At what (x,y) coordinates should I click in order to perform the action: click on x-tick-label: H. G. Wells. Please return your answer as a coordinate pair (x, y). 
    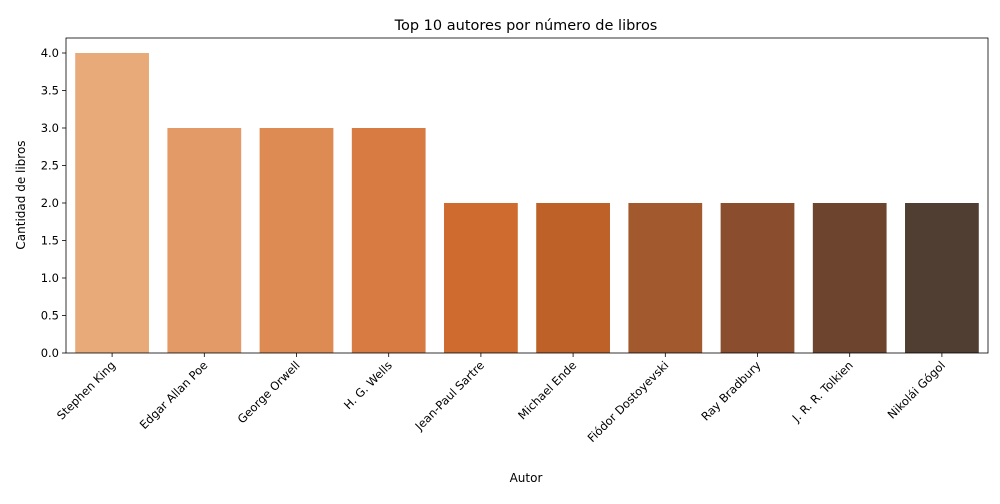
    Looking at the image, I should click on (368, 385).